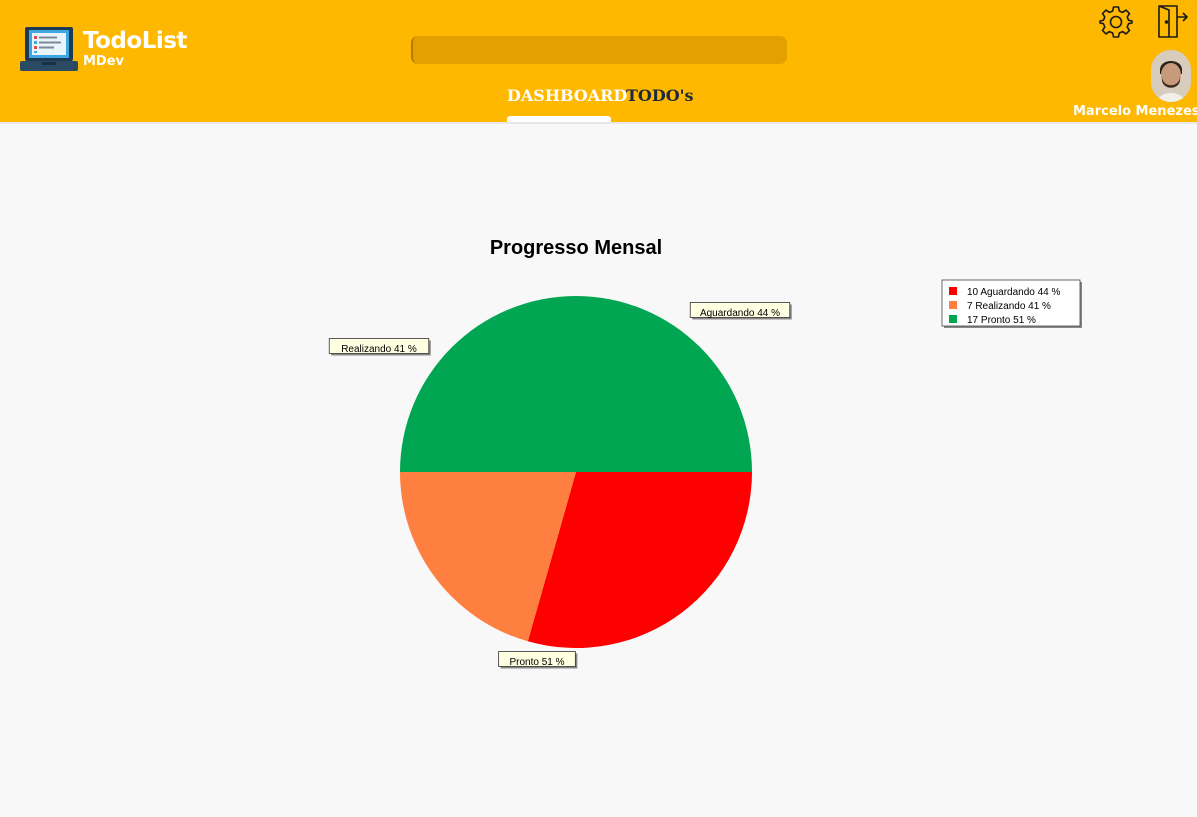 The width and height of the screenshot is (1197, 817). What do you see at coordinates (953, 305) in the screenshot?
I see `legend-swatch-realizando` at bounding box center [953, 305].